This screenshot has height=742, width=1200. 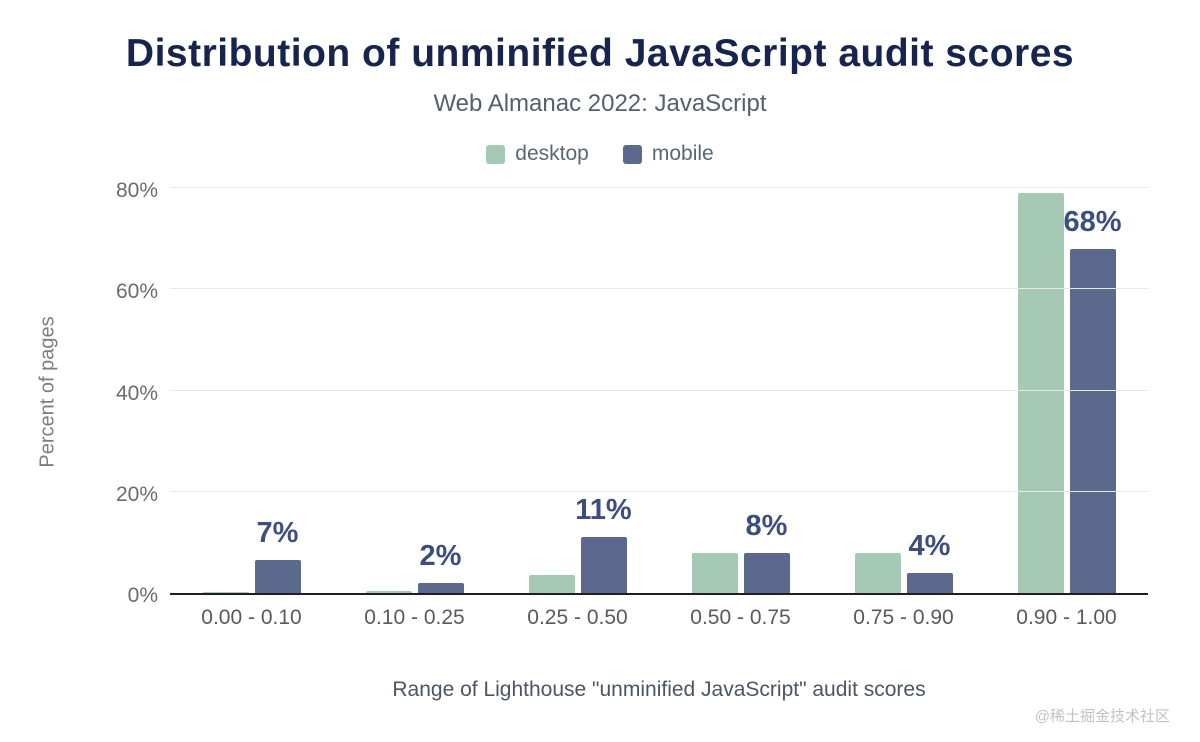 What do you see at coordinates (600, 103) in the screenshot?
I see `chart-subtitle: Web Almanac 2022: JavaScript` at bounding box center [600, 103].